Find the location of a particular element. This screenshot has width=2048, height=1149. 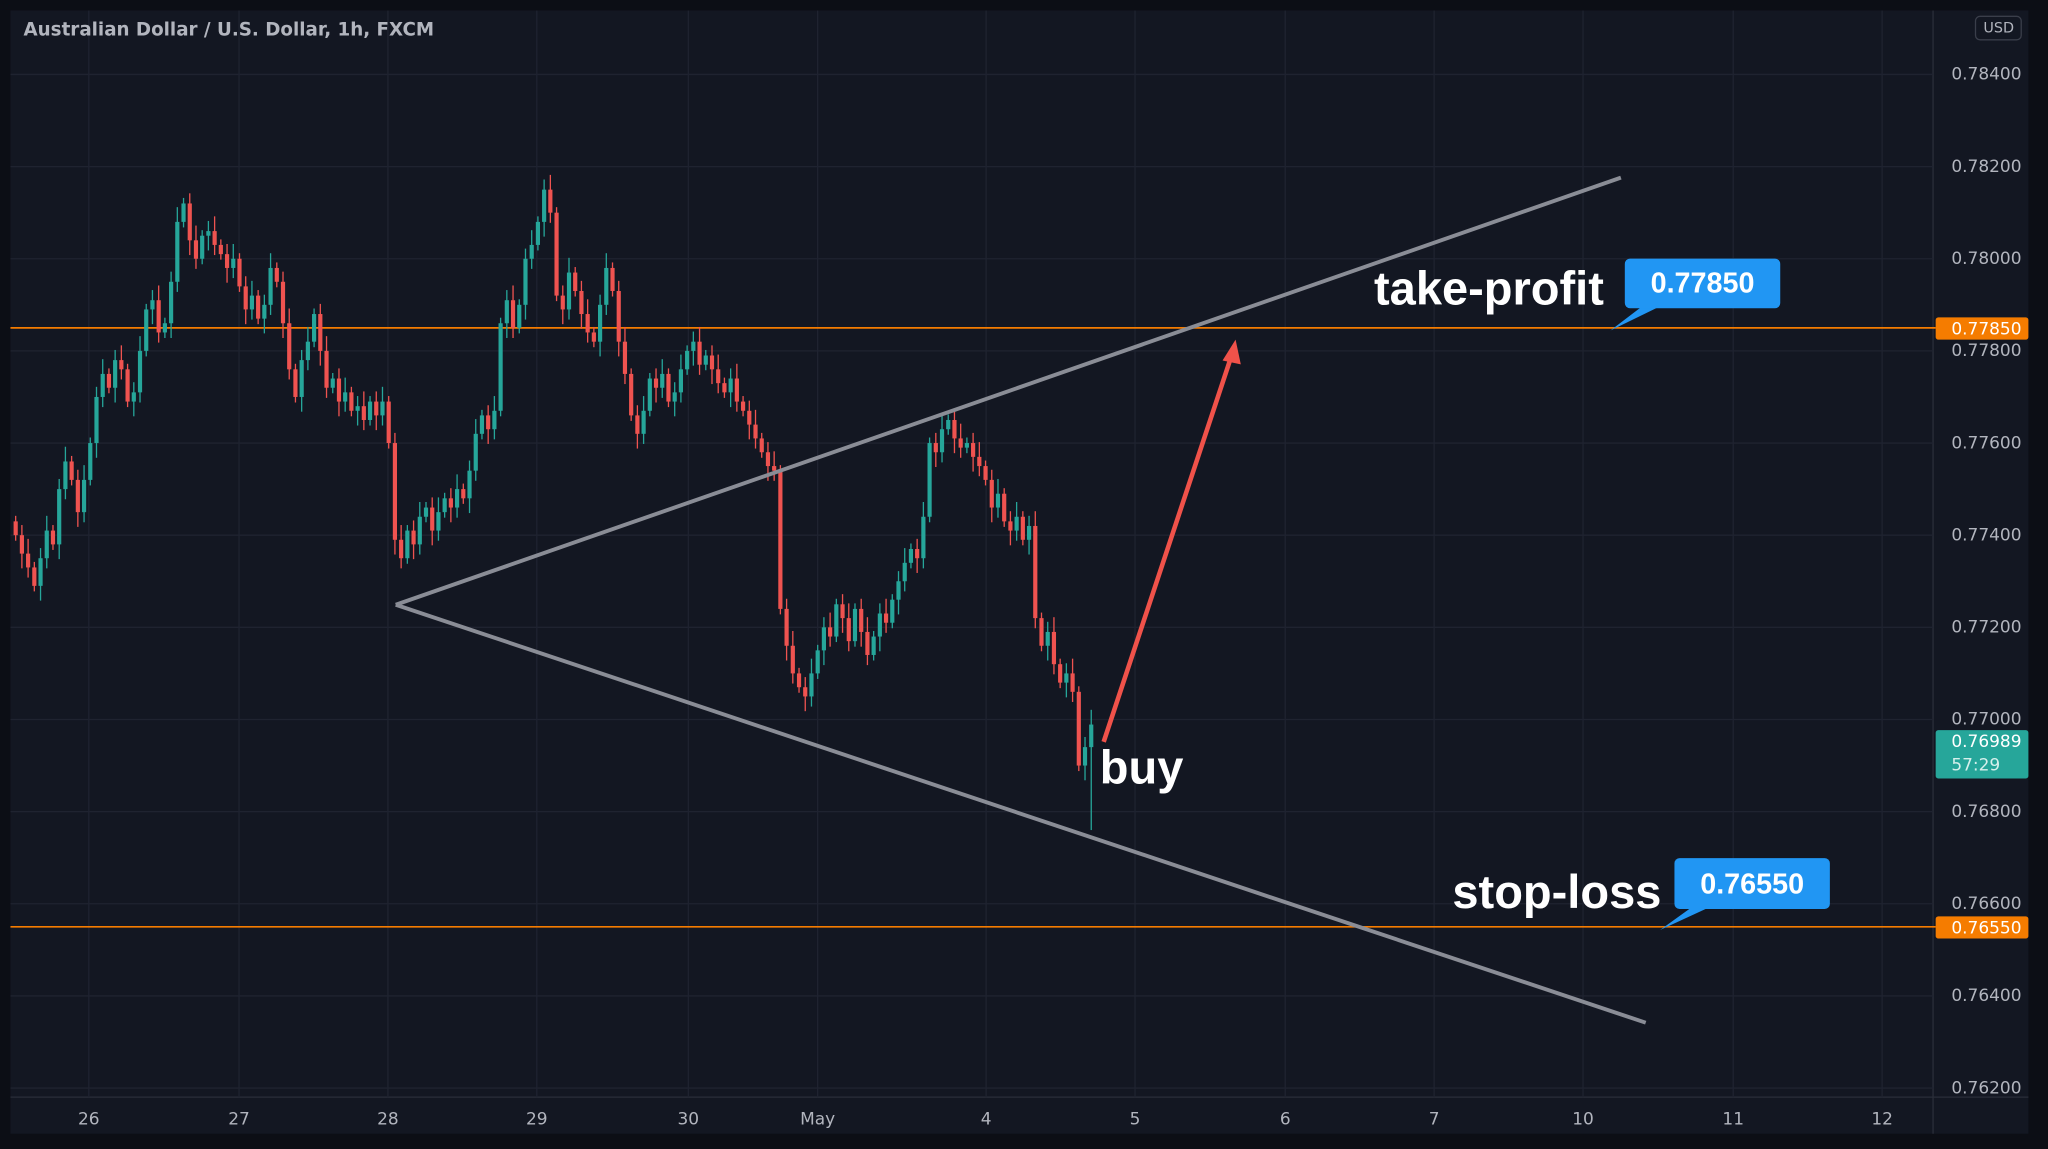

take-profit-label: take-profit is located at coordinates (1489, 288).